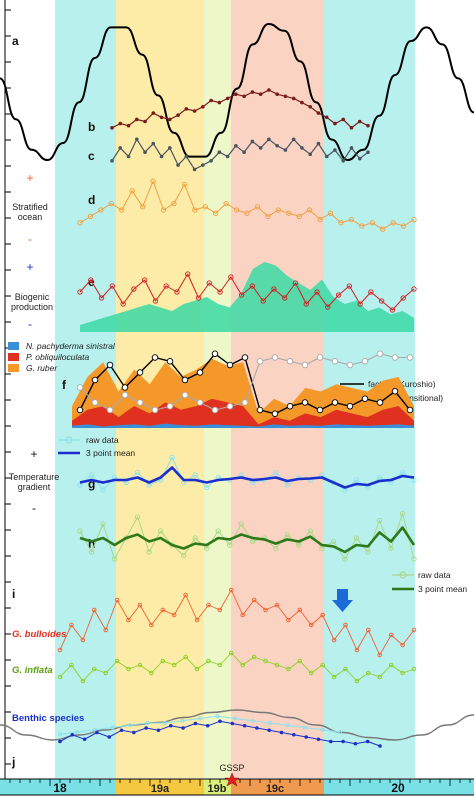 Image resolution: width=474 pixels, height=799 pixels. I want to click on gssp-marker: GSSP, so click(232, 775).